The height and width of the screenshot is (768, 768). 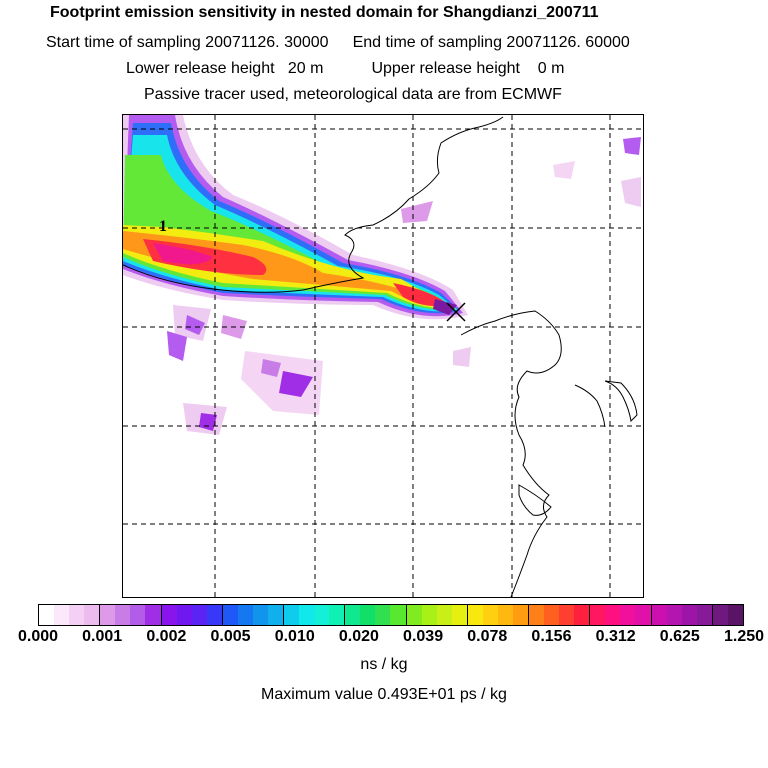 What do you see at coordinates (313, 204) in the screenshot?
I see `coastline-main` at bounding box center [313, 204].